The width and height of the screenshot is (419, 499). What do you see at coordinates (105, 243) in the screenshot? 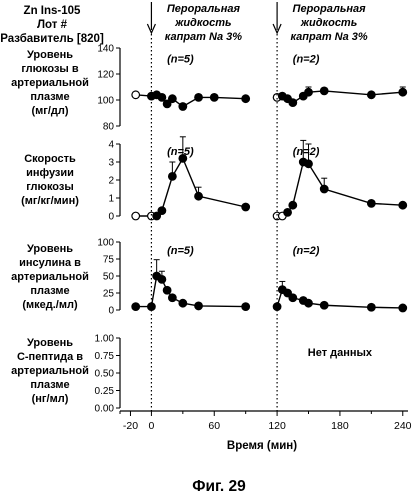
I see `y-tick-label: 100` at bounding box center [105, 243].